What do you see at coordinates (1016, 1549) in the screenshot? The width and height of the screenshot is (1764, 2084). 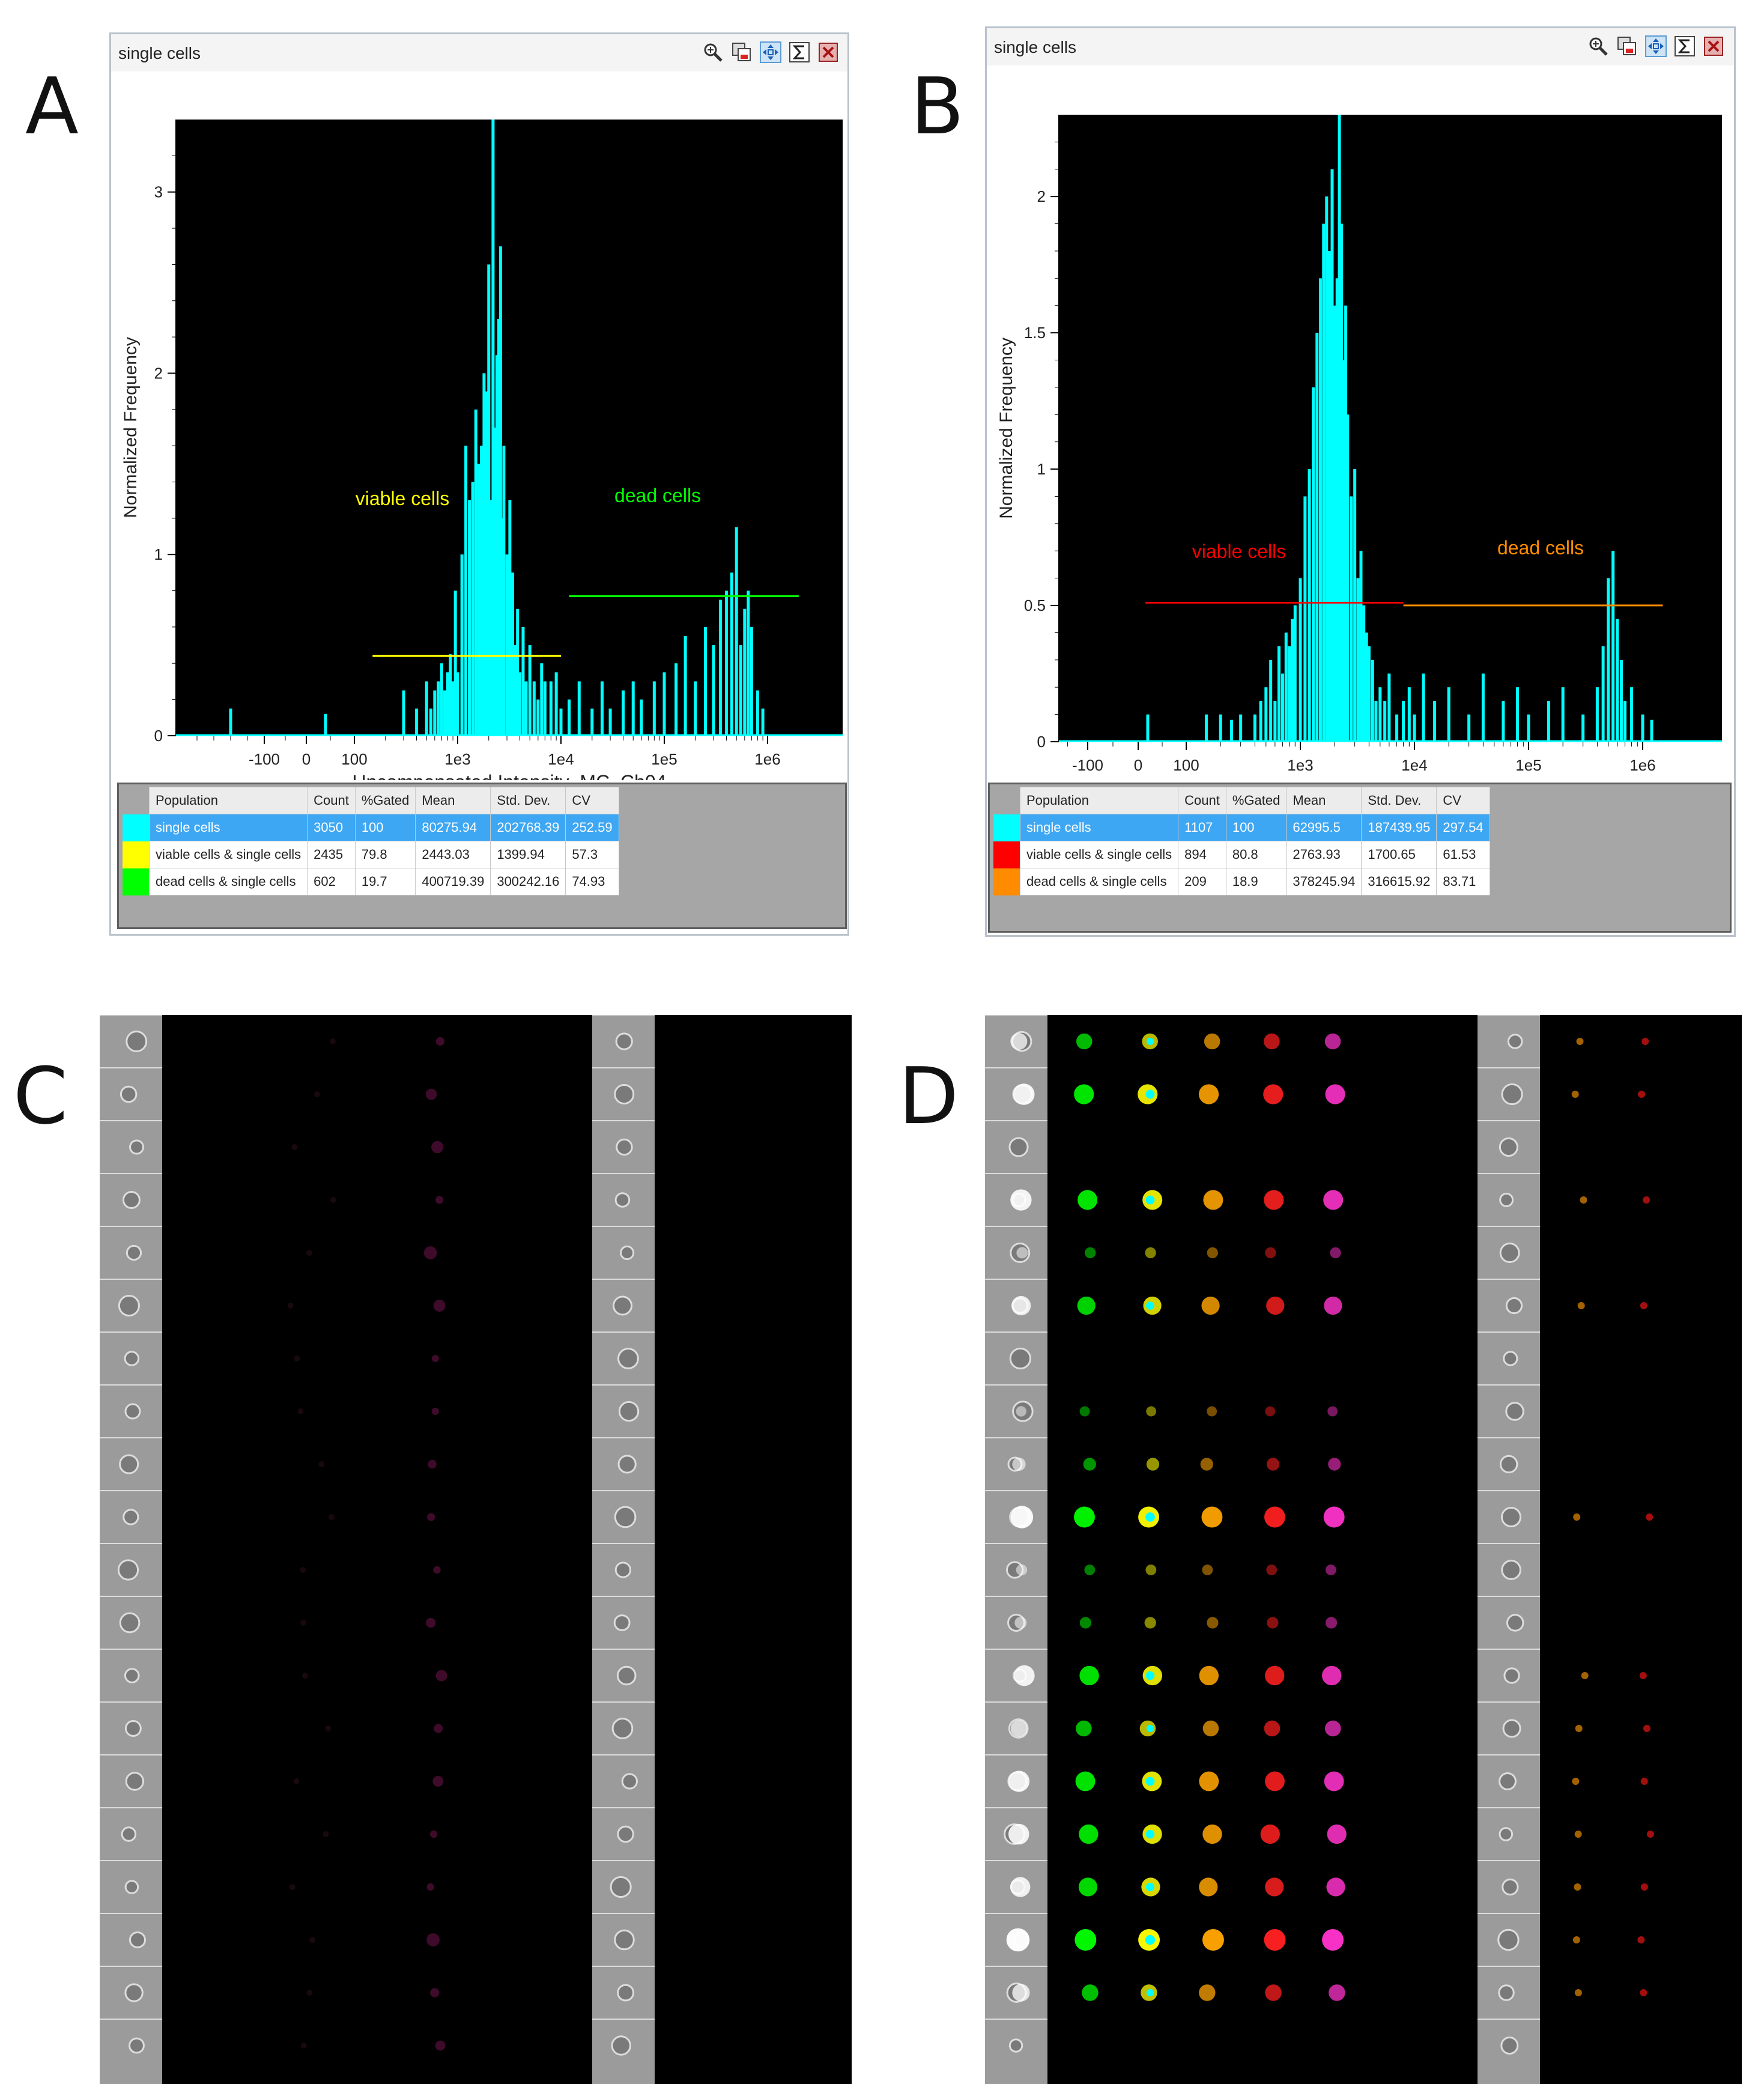 I see `brightfield-strip` at bounding box center [1016, 1549].